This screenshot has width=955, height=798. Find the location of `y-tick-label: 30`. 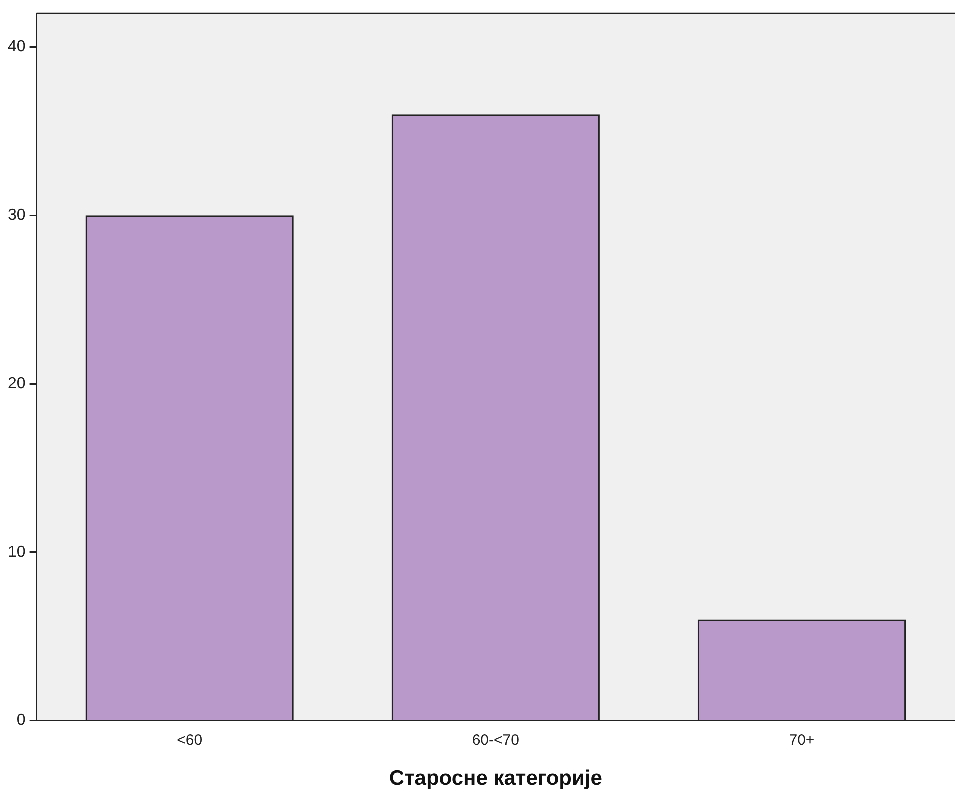

y-tick-label: 30 is located at coordinates (17, 215).